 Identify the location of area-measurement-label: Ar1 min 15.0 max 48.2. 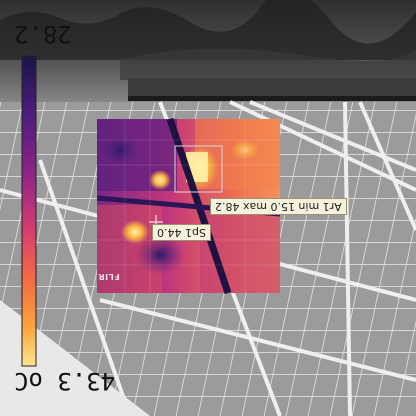
(278, 206).